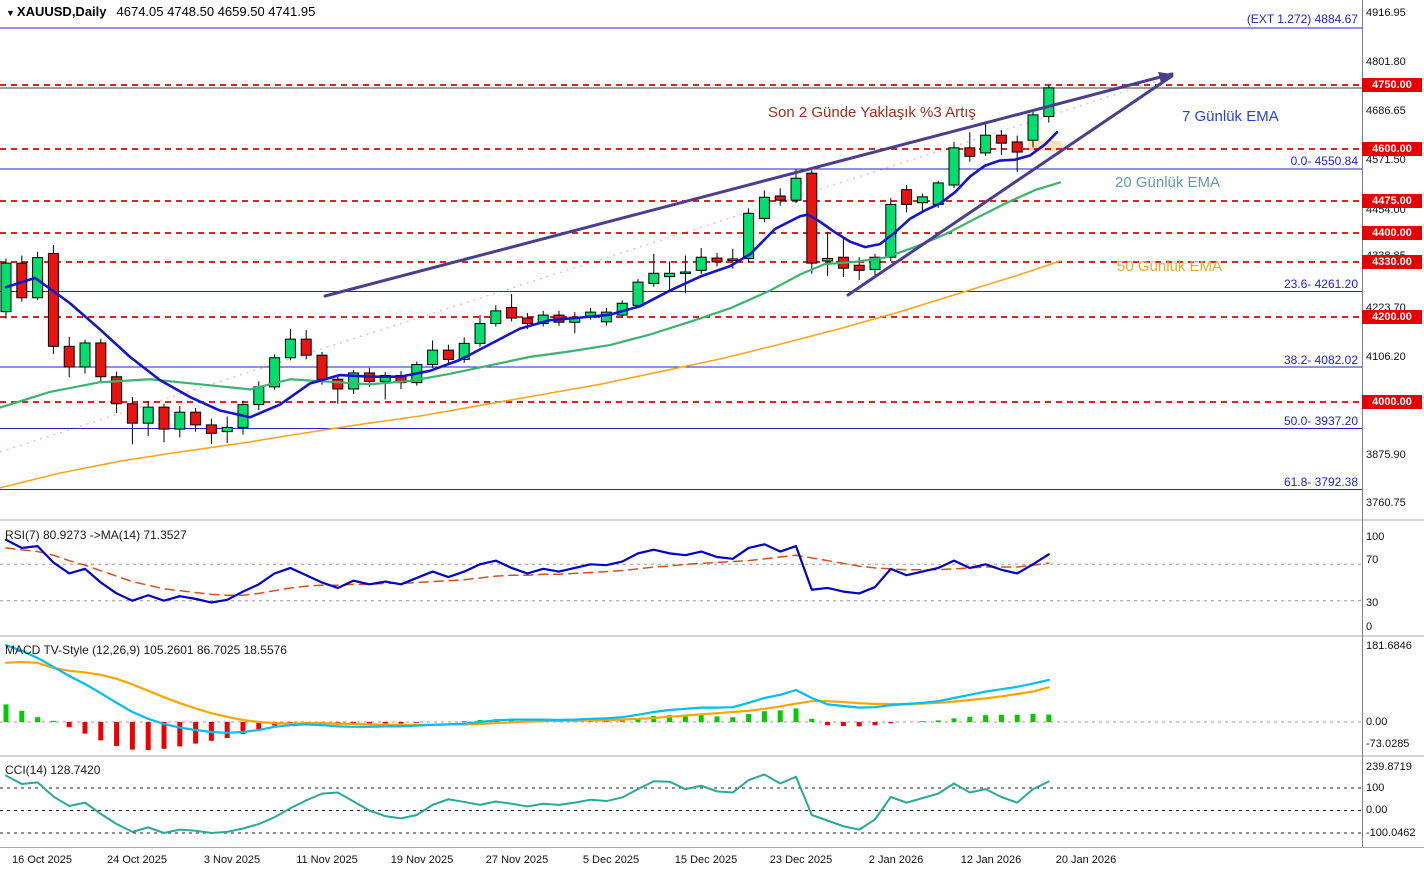 The width and height of the screenshot is (1424, 874). I want to click on price-axis-tick: 4686.65, so click(1386, 111).